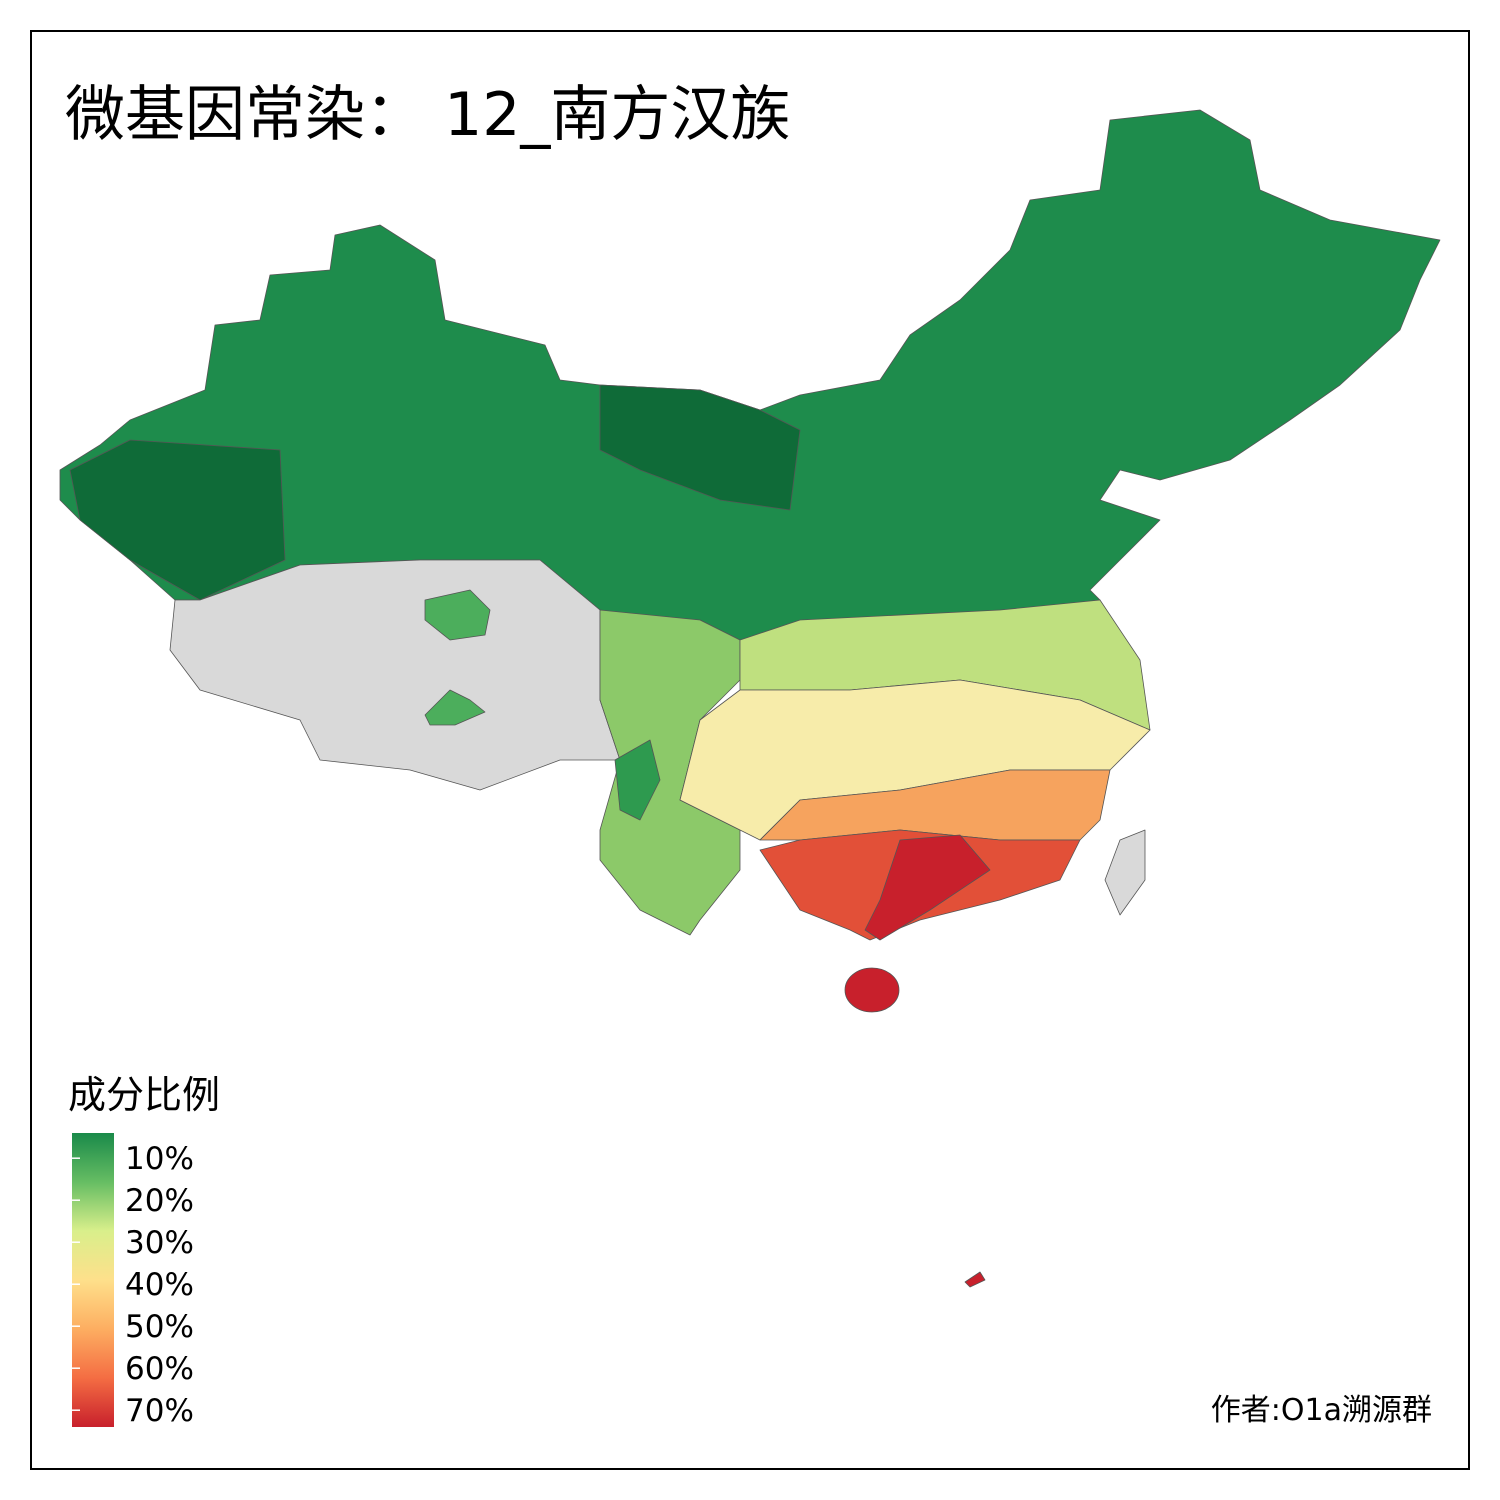 This screenshot has width=1500, height=1500. Describe the element at coordinates (700, 447) in the screenshot. I see `north-region-dark` at that location.